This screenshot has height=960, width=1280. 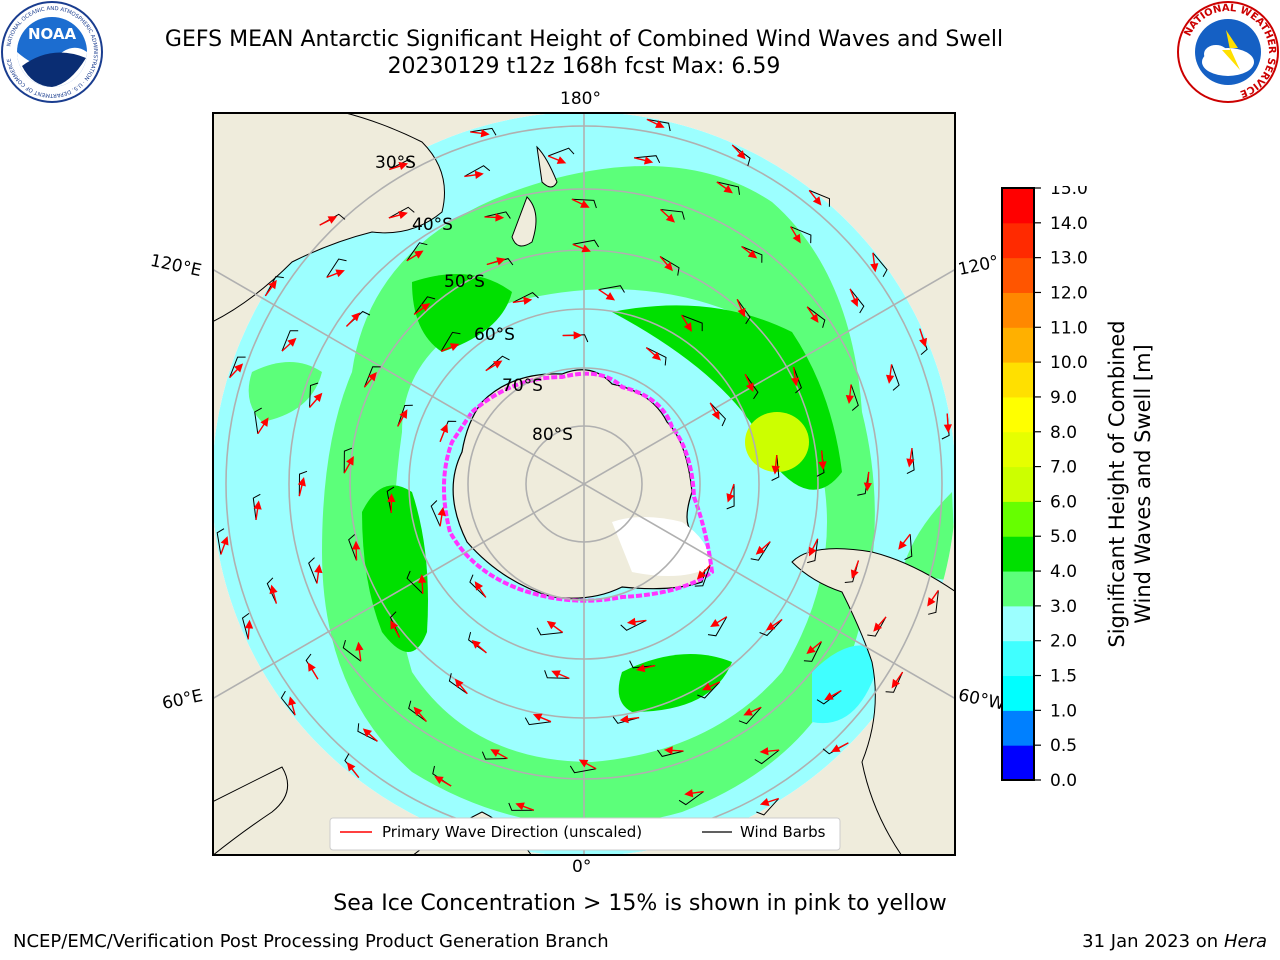 I want to click on colorbar-tick-label: 6.0, so click(x=1063, y=502).